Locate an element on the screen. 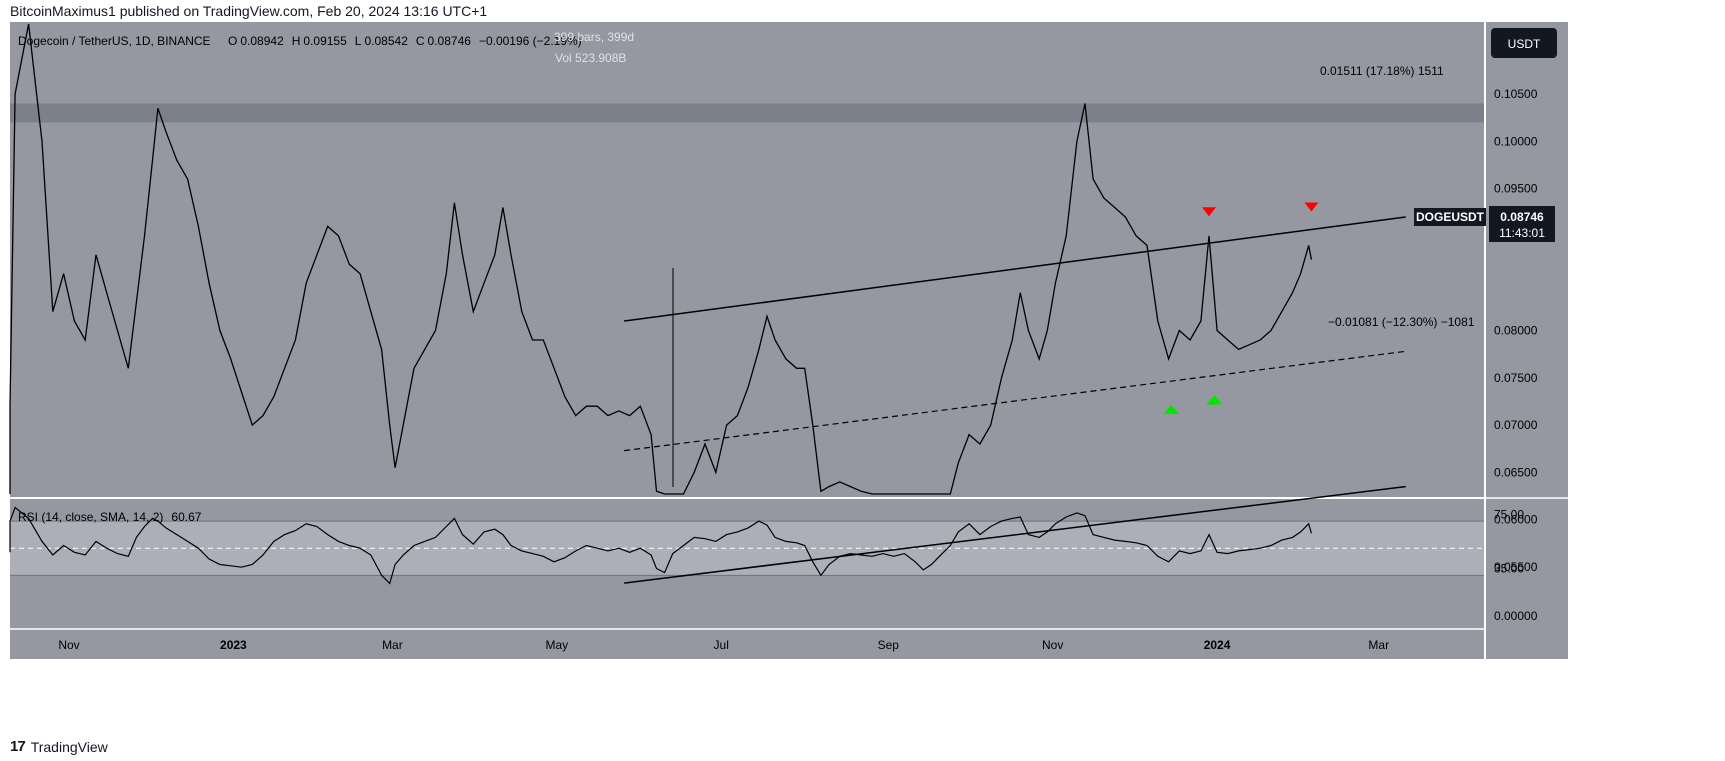 The image size is (1725, 761). channel-middle-line is located at coordinates (1015, 401).